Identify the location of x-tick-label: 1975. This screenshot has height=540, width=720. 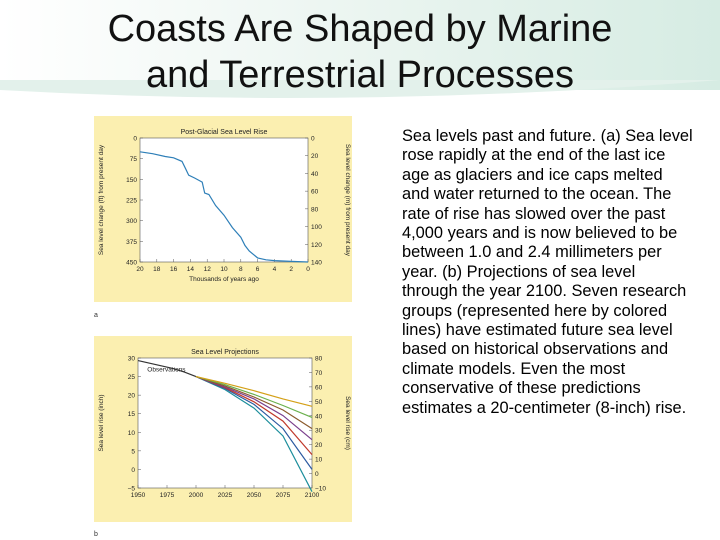
(167, 495).